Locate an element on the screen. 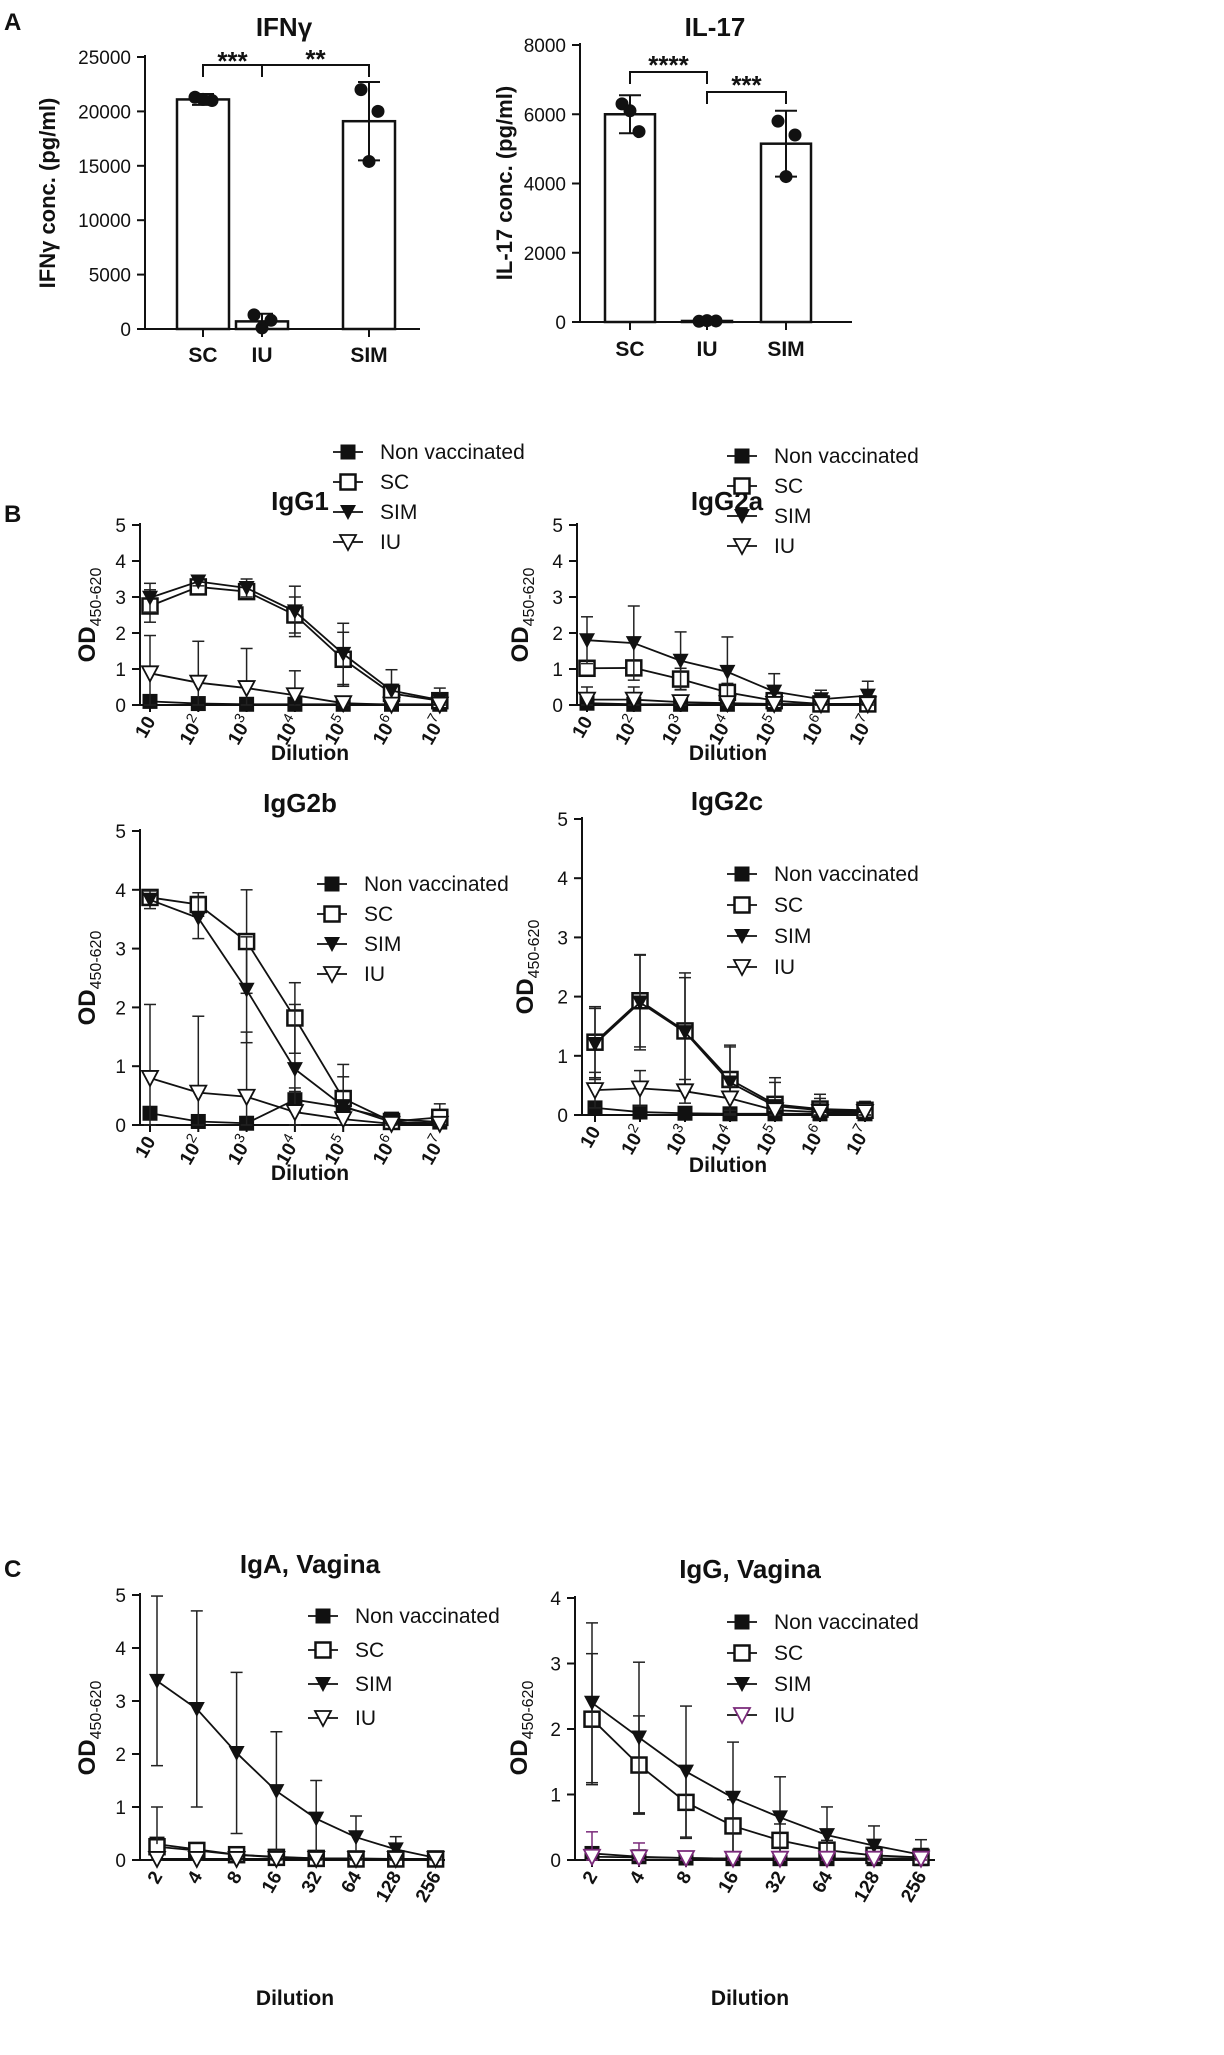 The image size is (1224, 2055). x-tick-label: 10³ is located at coordinates (676, 1139).